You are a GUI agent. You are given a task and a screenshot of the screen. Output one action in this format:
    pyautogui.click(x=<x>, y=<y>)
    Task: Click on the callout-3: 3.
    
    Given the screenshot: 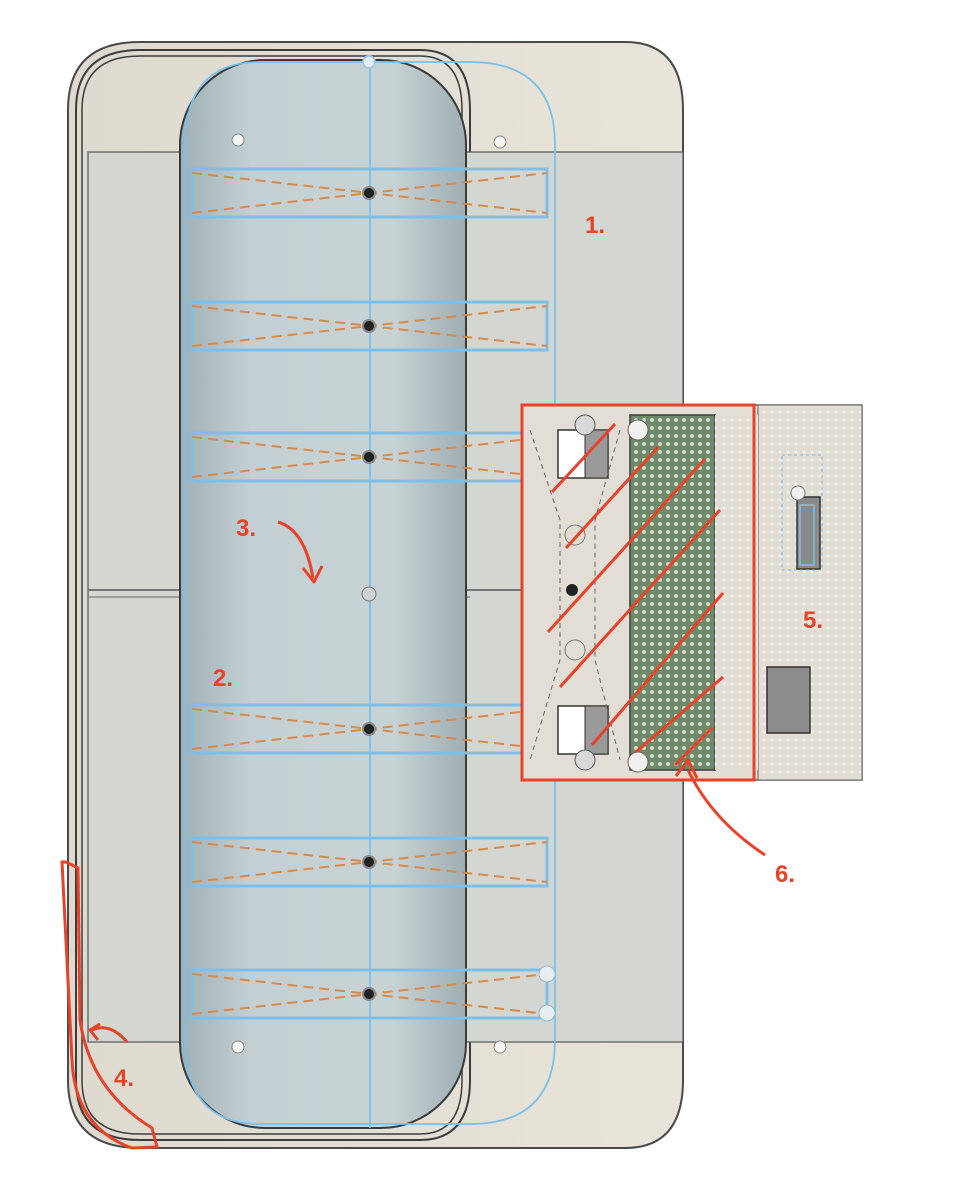 What is the action you would take?
    pyautogui.click(x=246, y=528)
    